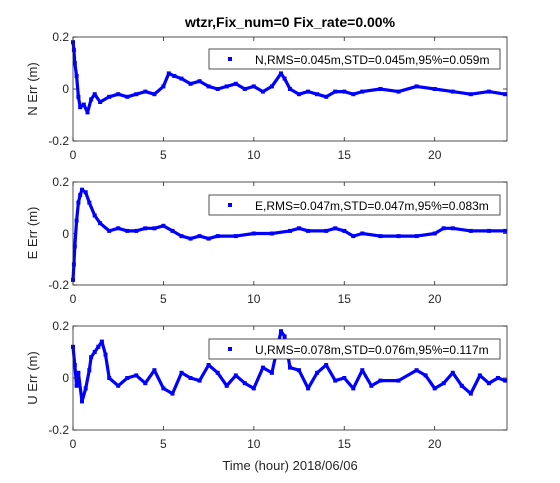 The height and width of the screenshot is (483, 560). Describe the element at coordinates (289, 77) in the screenshot. I see `n-series` at that location.